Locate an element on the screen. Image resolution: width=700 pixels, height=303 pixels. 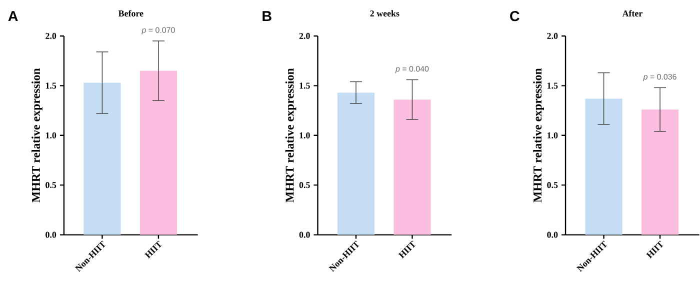
text: B is located at coordinates (267, 16).